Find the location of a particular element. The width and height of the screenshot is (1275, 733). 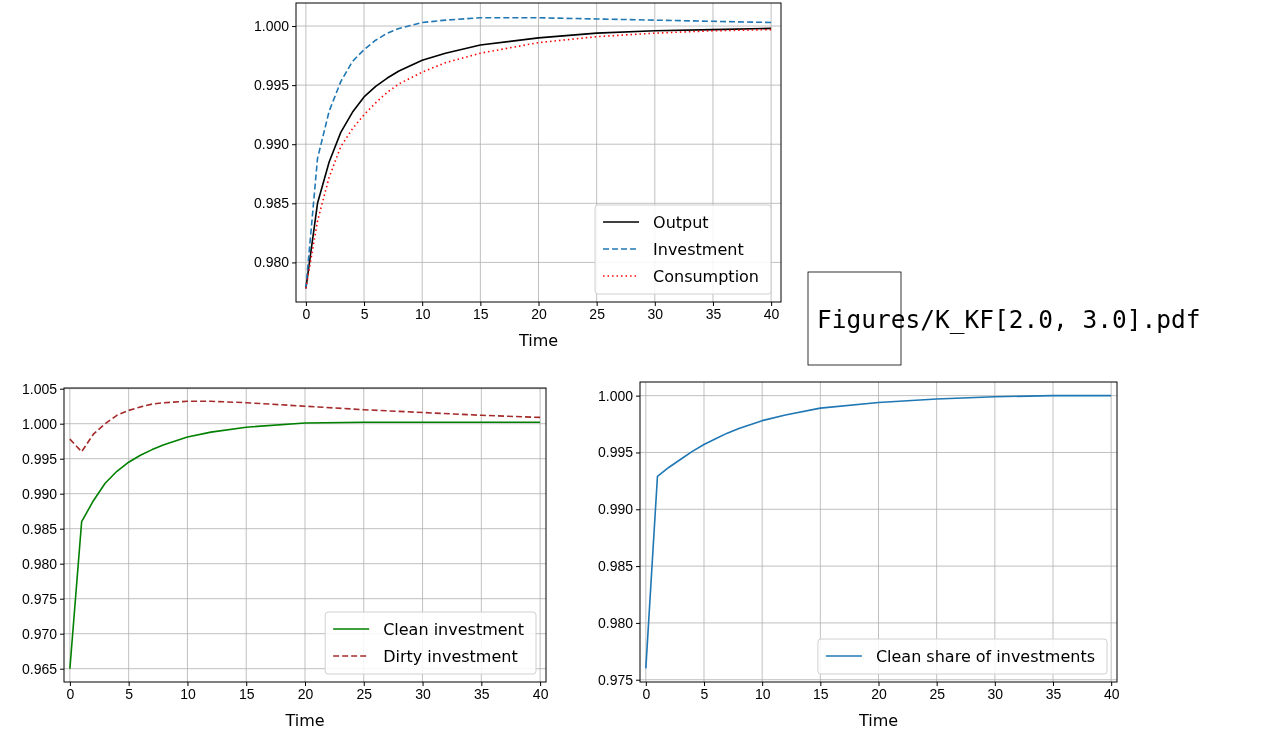

legend-label: Consumption is located at coordinates (706, 276).